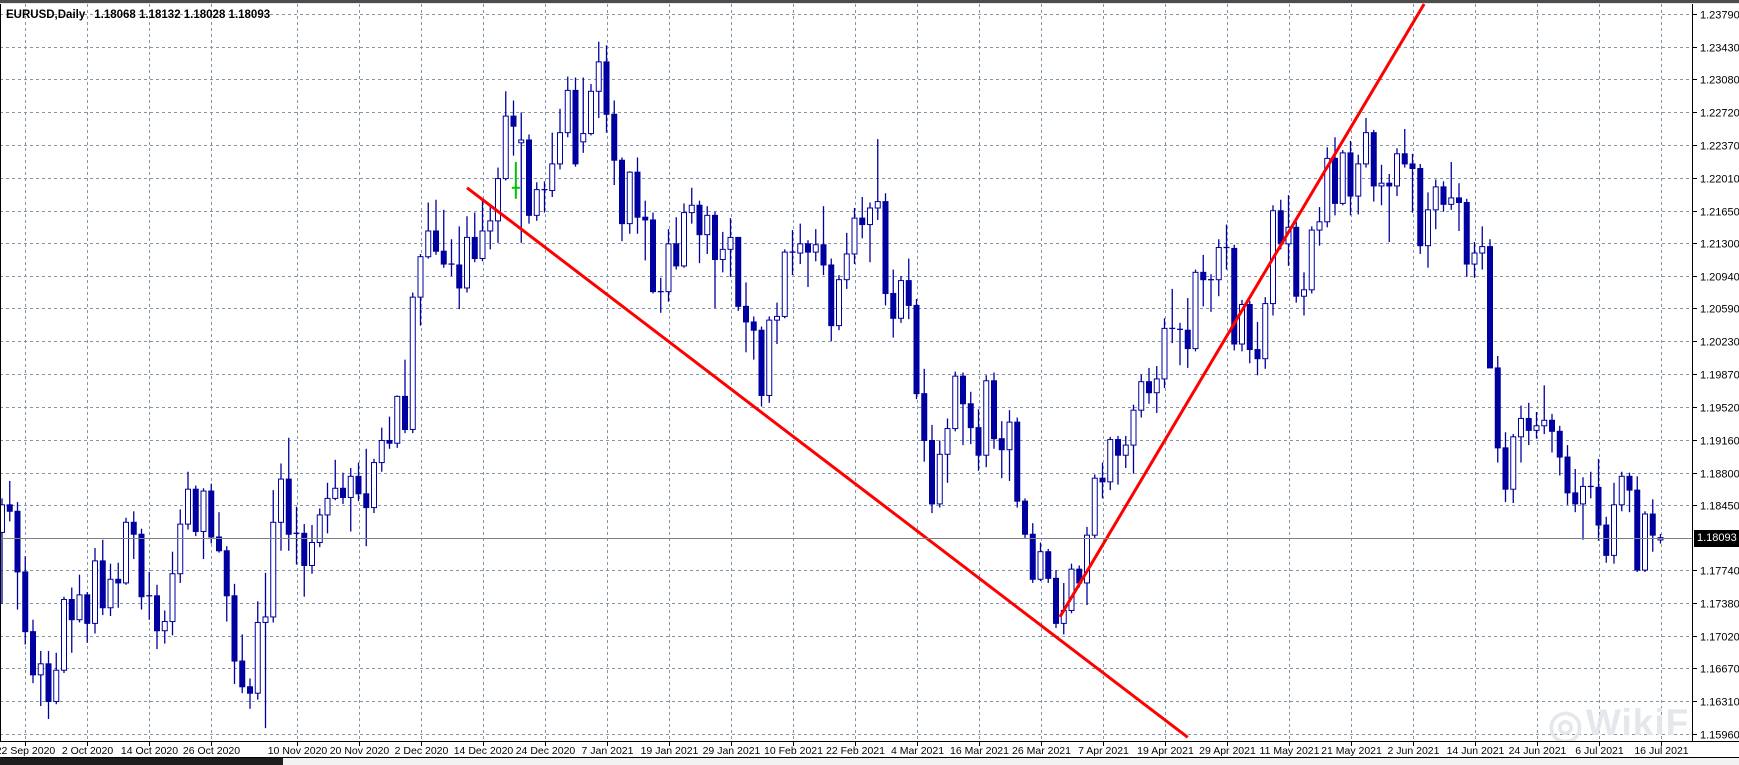 Image resolution: width=1739 pixels, height=765 pixels. I want to click on price-axis-label: 1.22010, so click(1719, 180).